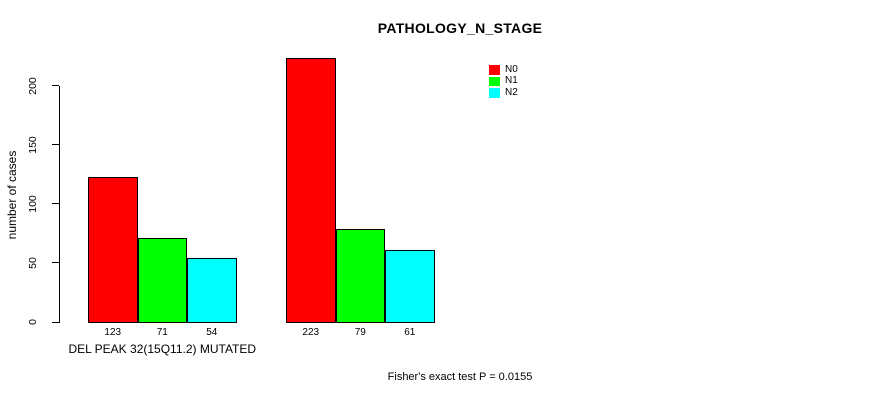 The height and width of the screenshot is (400, 890). Describe the element at coordinates (503, 93) in the screenshot. I see `legend-item-n2: N2` at that location.